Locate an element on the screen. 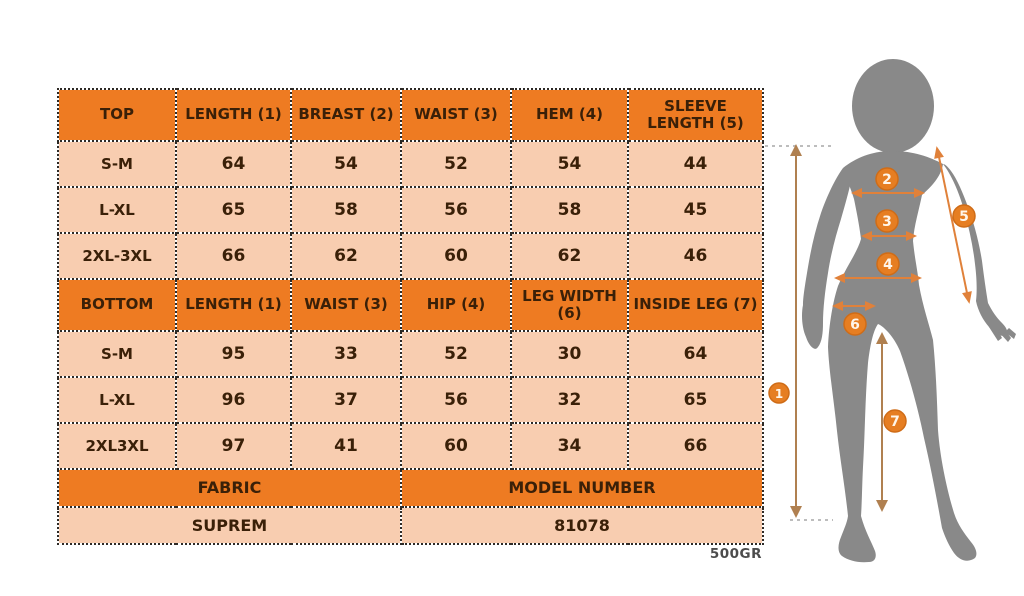 Image resolution: width=1024 pixels, height=596 pixels. svg-text: 2 is located at coordinates (887, 180).